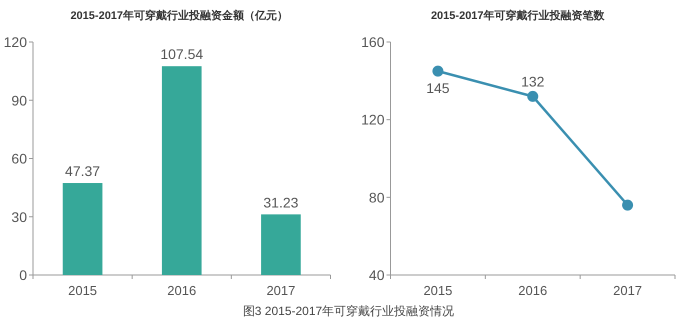 The width and height of the screenshot is (677, 322). Describe the element at coordinates (19, 100) in the screenshot. I see `y-tick-label: 90` at that location.